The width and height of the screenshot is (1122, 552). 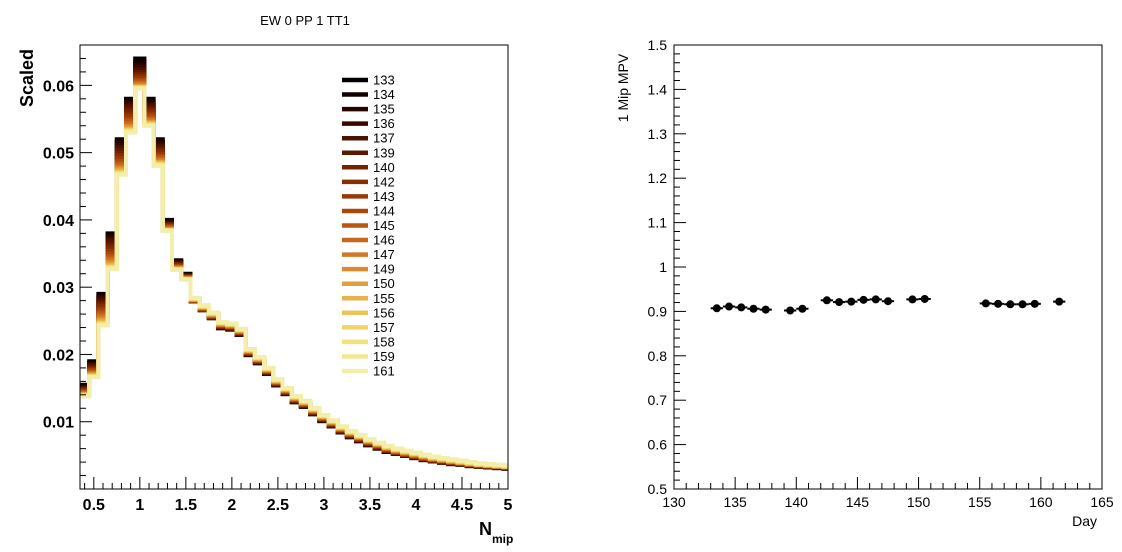 I want to click on legend-label-139: 139, so click(x=384, y=152).